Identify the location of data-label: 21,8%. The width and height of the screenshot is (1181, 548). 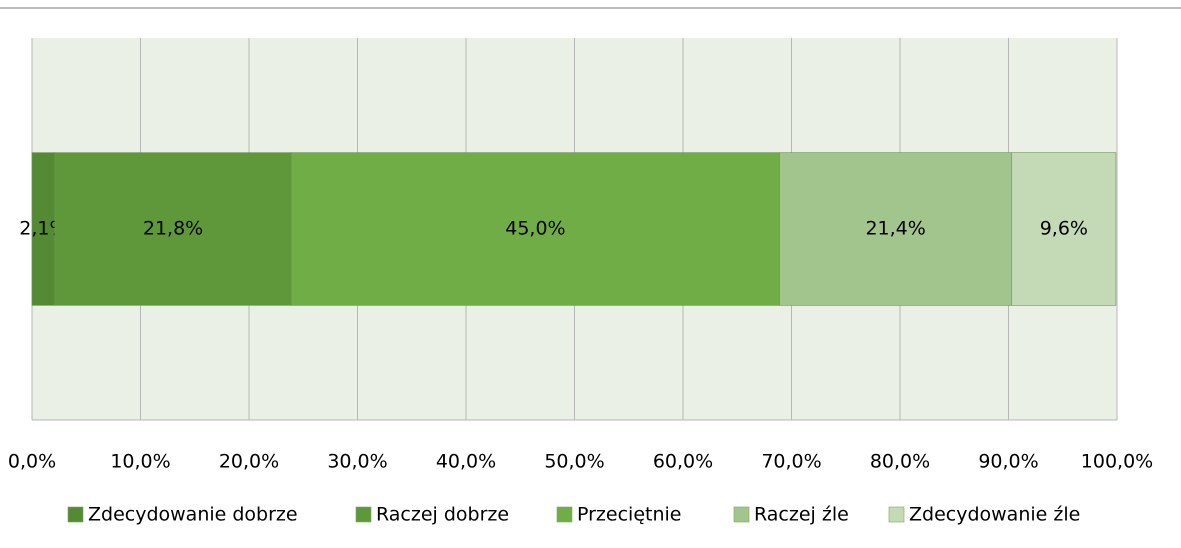
(173, 229).